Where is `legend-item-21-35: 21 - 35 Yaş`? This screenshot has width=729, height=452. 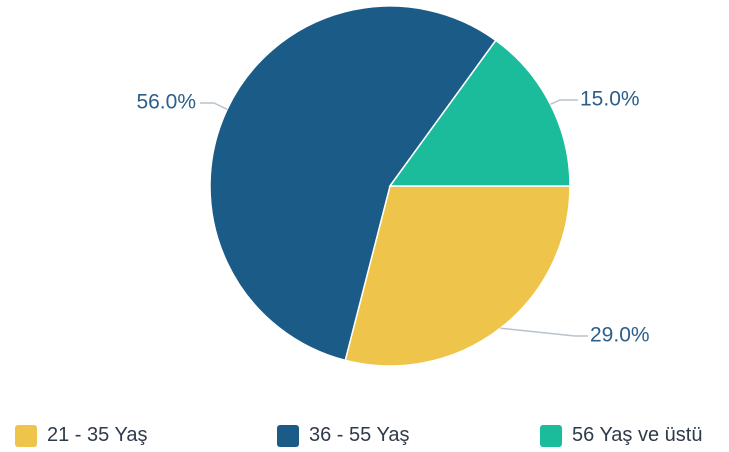 legend-item-21-35: 21 - 35 Yaş is located at coordinates (81, 435).